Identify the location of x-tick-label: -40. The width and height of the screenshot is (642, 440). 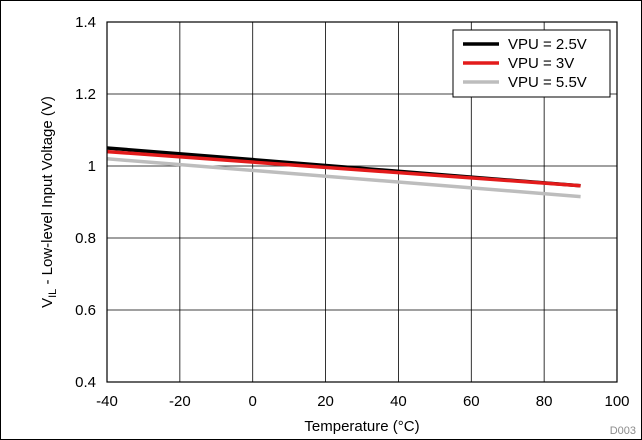
(107, 401).